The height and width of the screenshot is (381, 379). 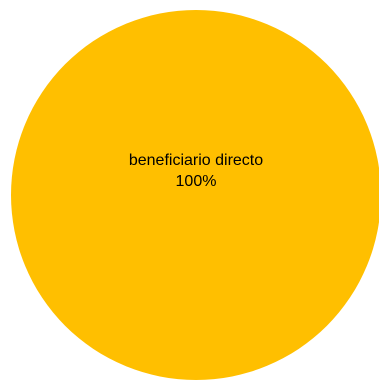 What do you see at coordinates (196, 160) in the screenshot?
I see `slice-category-label: beneficiario directo` at bounding box center [196, 160].